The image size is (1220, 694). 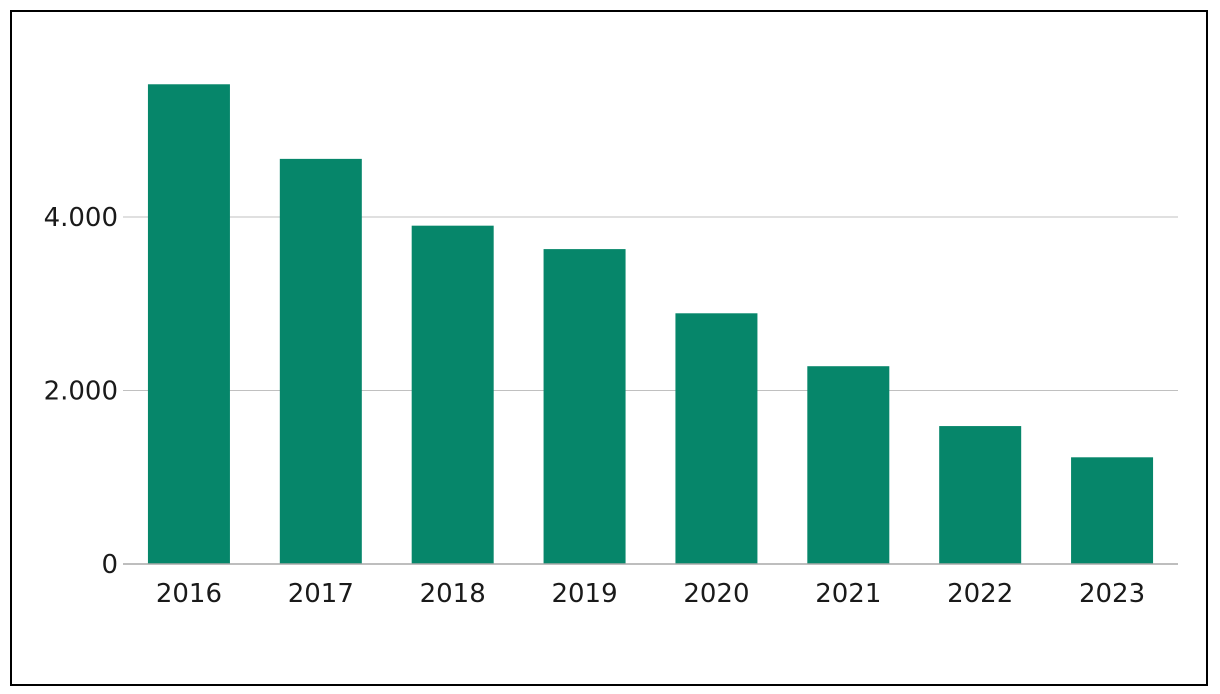 I want to click on x-tick-label: 2016, so click(x=189, y=594).